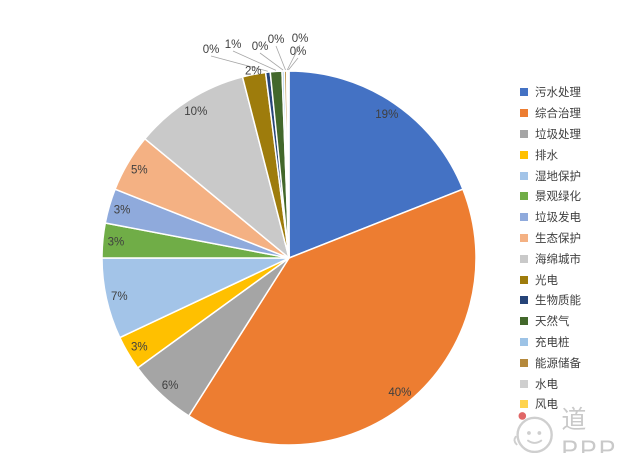  I want to click on legend-label: 充电桩, so click(552, 342).